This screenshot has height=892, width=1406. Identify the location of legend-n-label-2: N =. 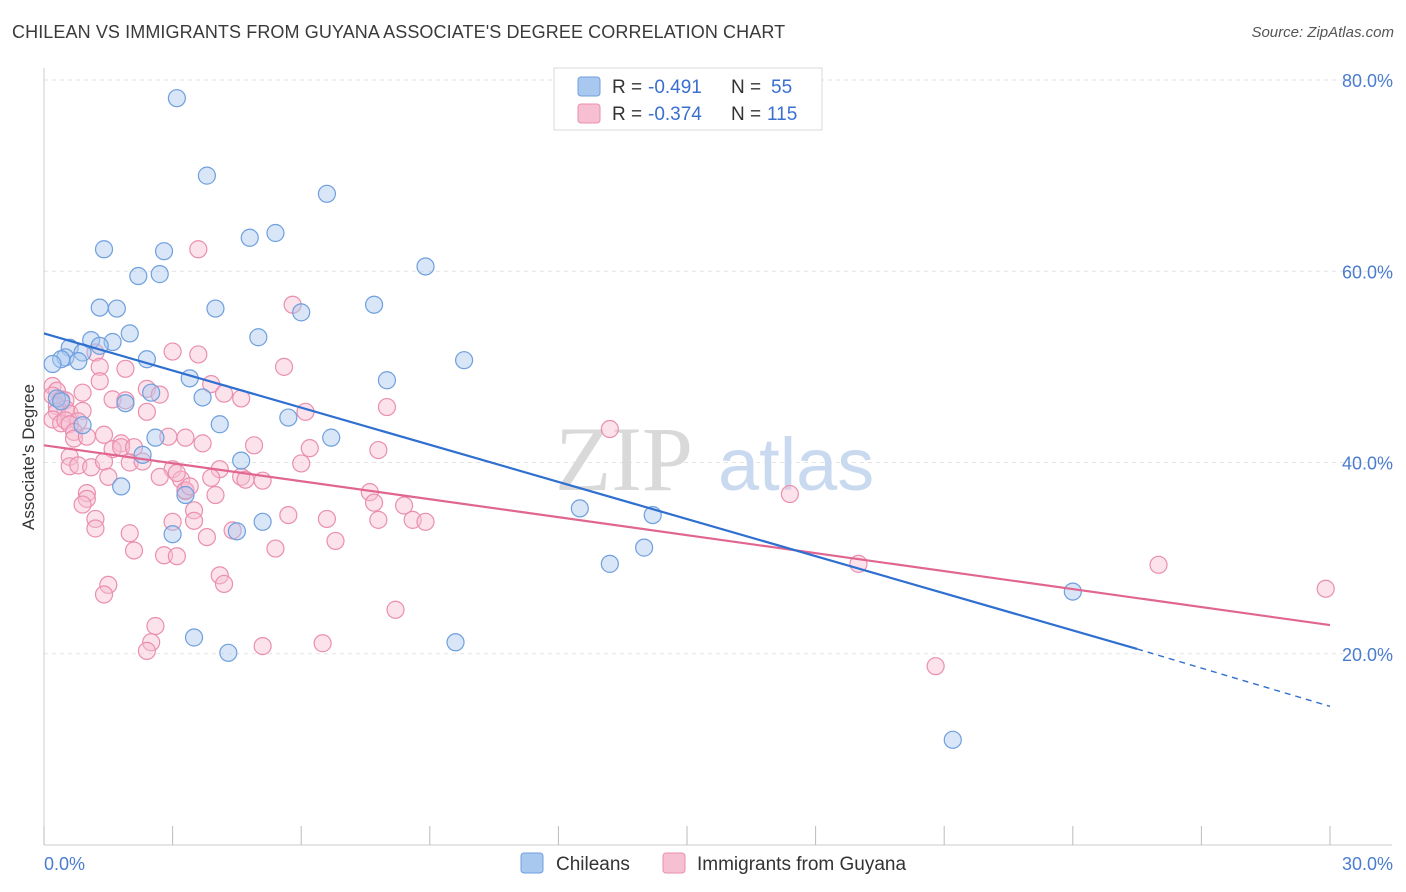
(746, 114).